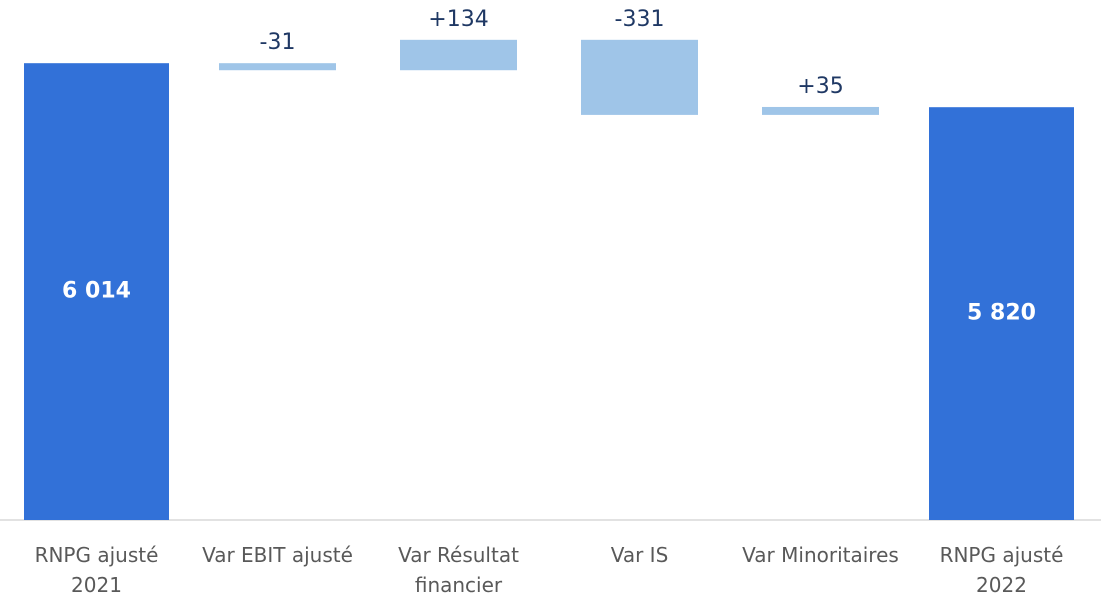 This screenshot has height=607, width=1101. I want to click on data-label: 6 014, so click(96, 291).